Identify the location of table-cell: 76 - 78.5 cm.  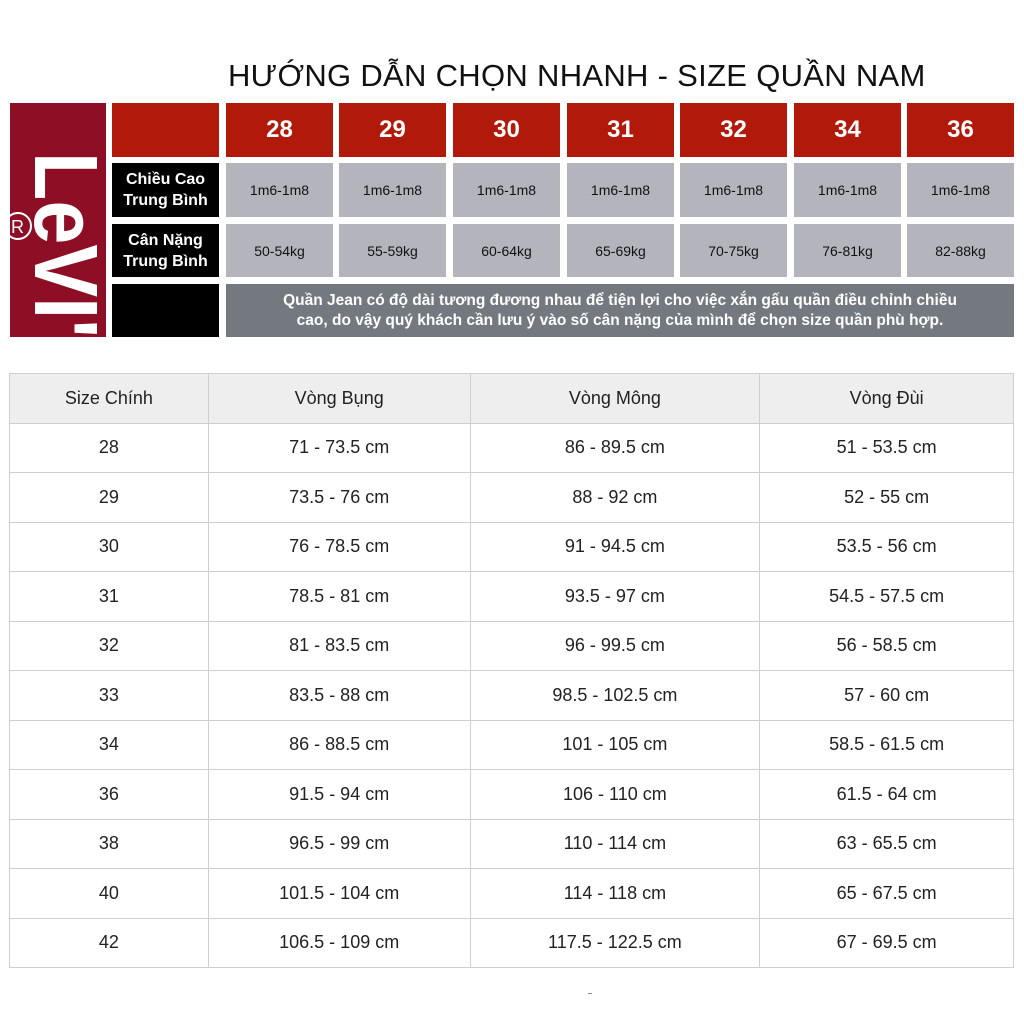
(339, 546).